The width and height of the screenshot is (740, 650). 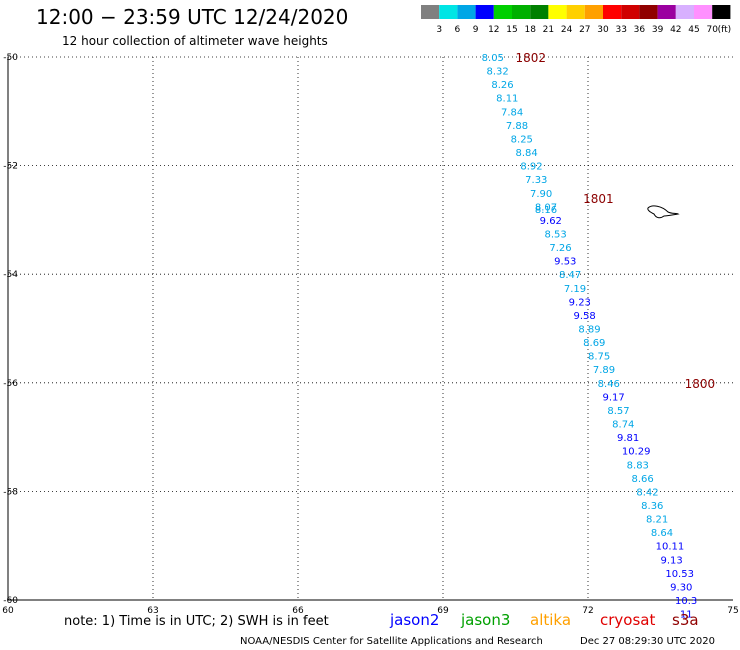 I want to click on swh-observation-label: 8.74, so click(x=623, y=425).